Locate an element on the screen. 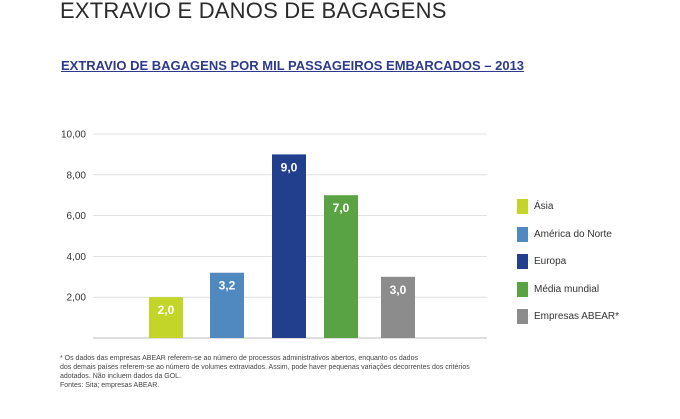  y-tick-label: 10,00 is located at coordinates (73, 135).